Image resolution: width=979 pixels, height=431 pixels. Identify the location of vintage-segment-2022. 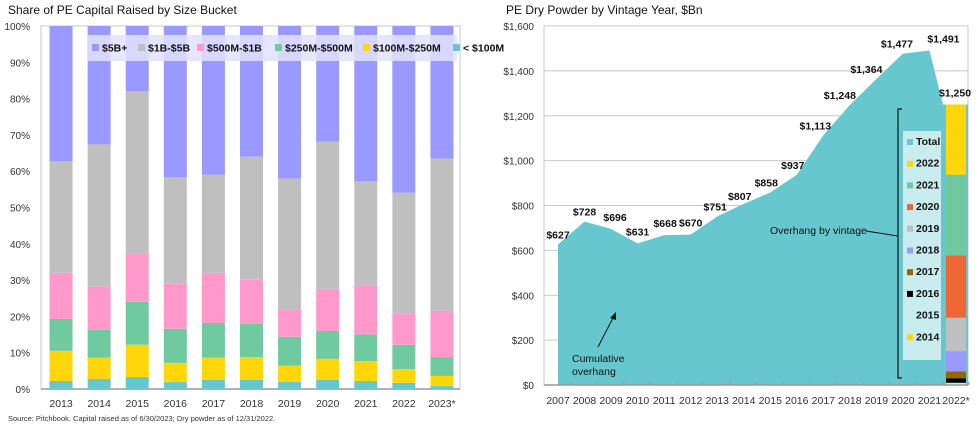
(956, 139).